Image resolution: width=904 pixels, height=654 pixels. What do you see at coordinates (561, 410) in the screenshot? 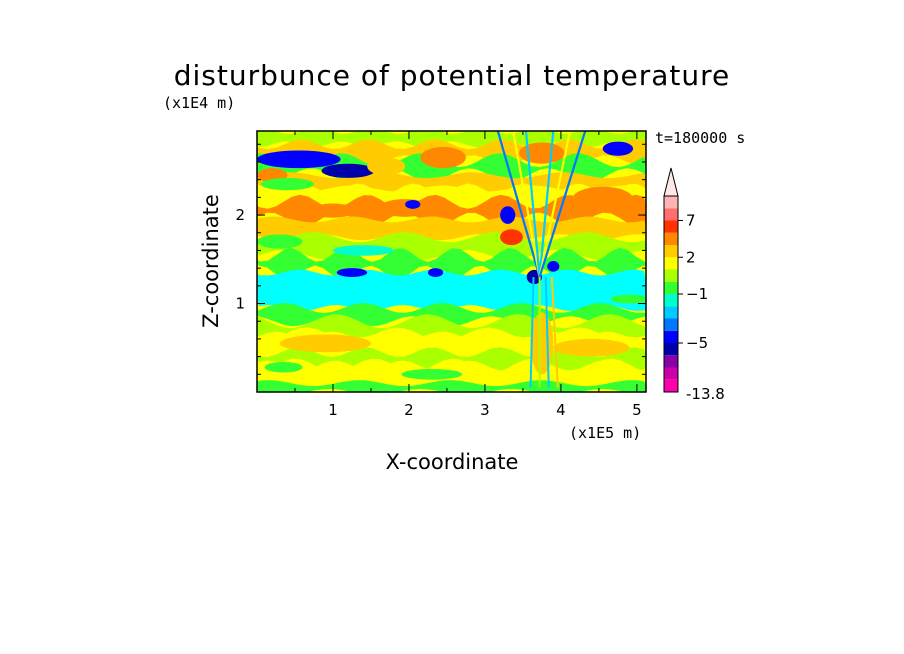
I see `x-tick-label: 4` at bounding box center [561, 410].